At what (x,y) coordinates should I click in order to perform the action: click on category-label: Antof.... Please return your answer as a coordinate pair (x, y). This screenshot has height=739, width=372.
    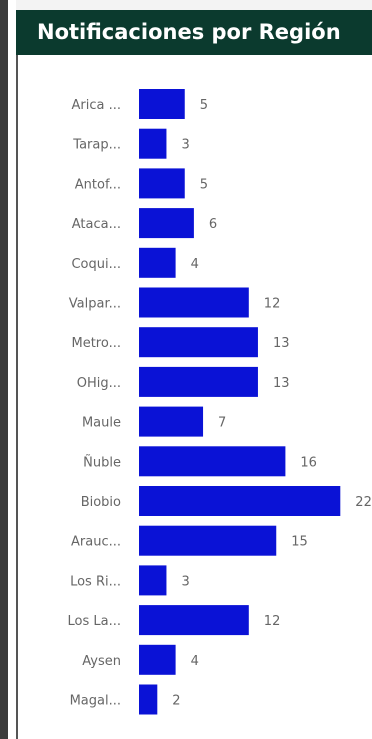
    Looking at the image, I should click on (98, 184).